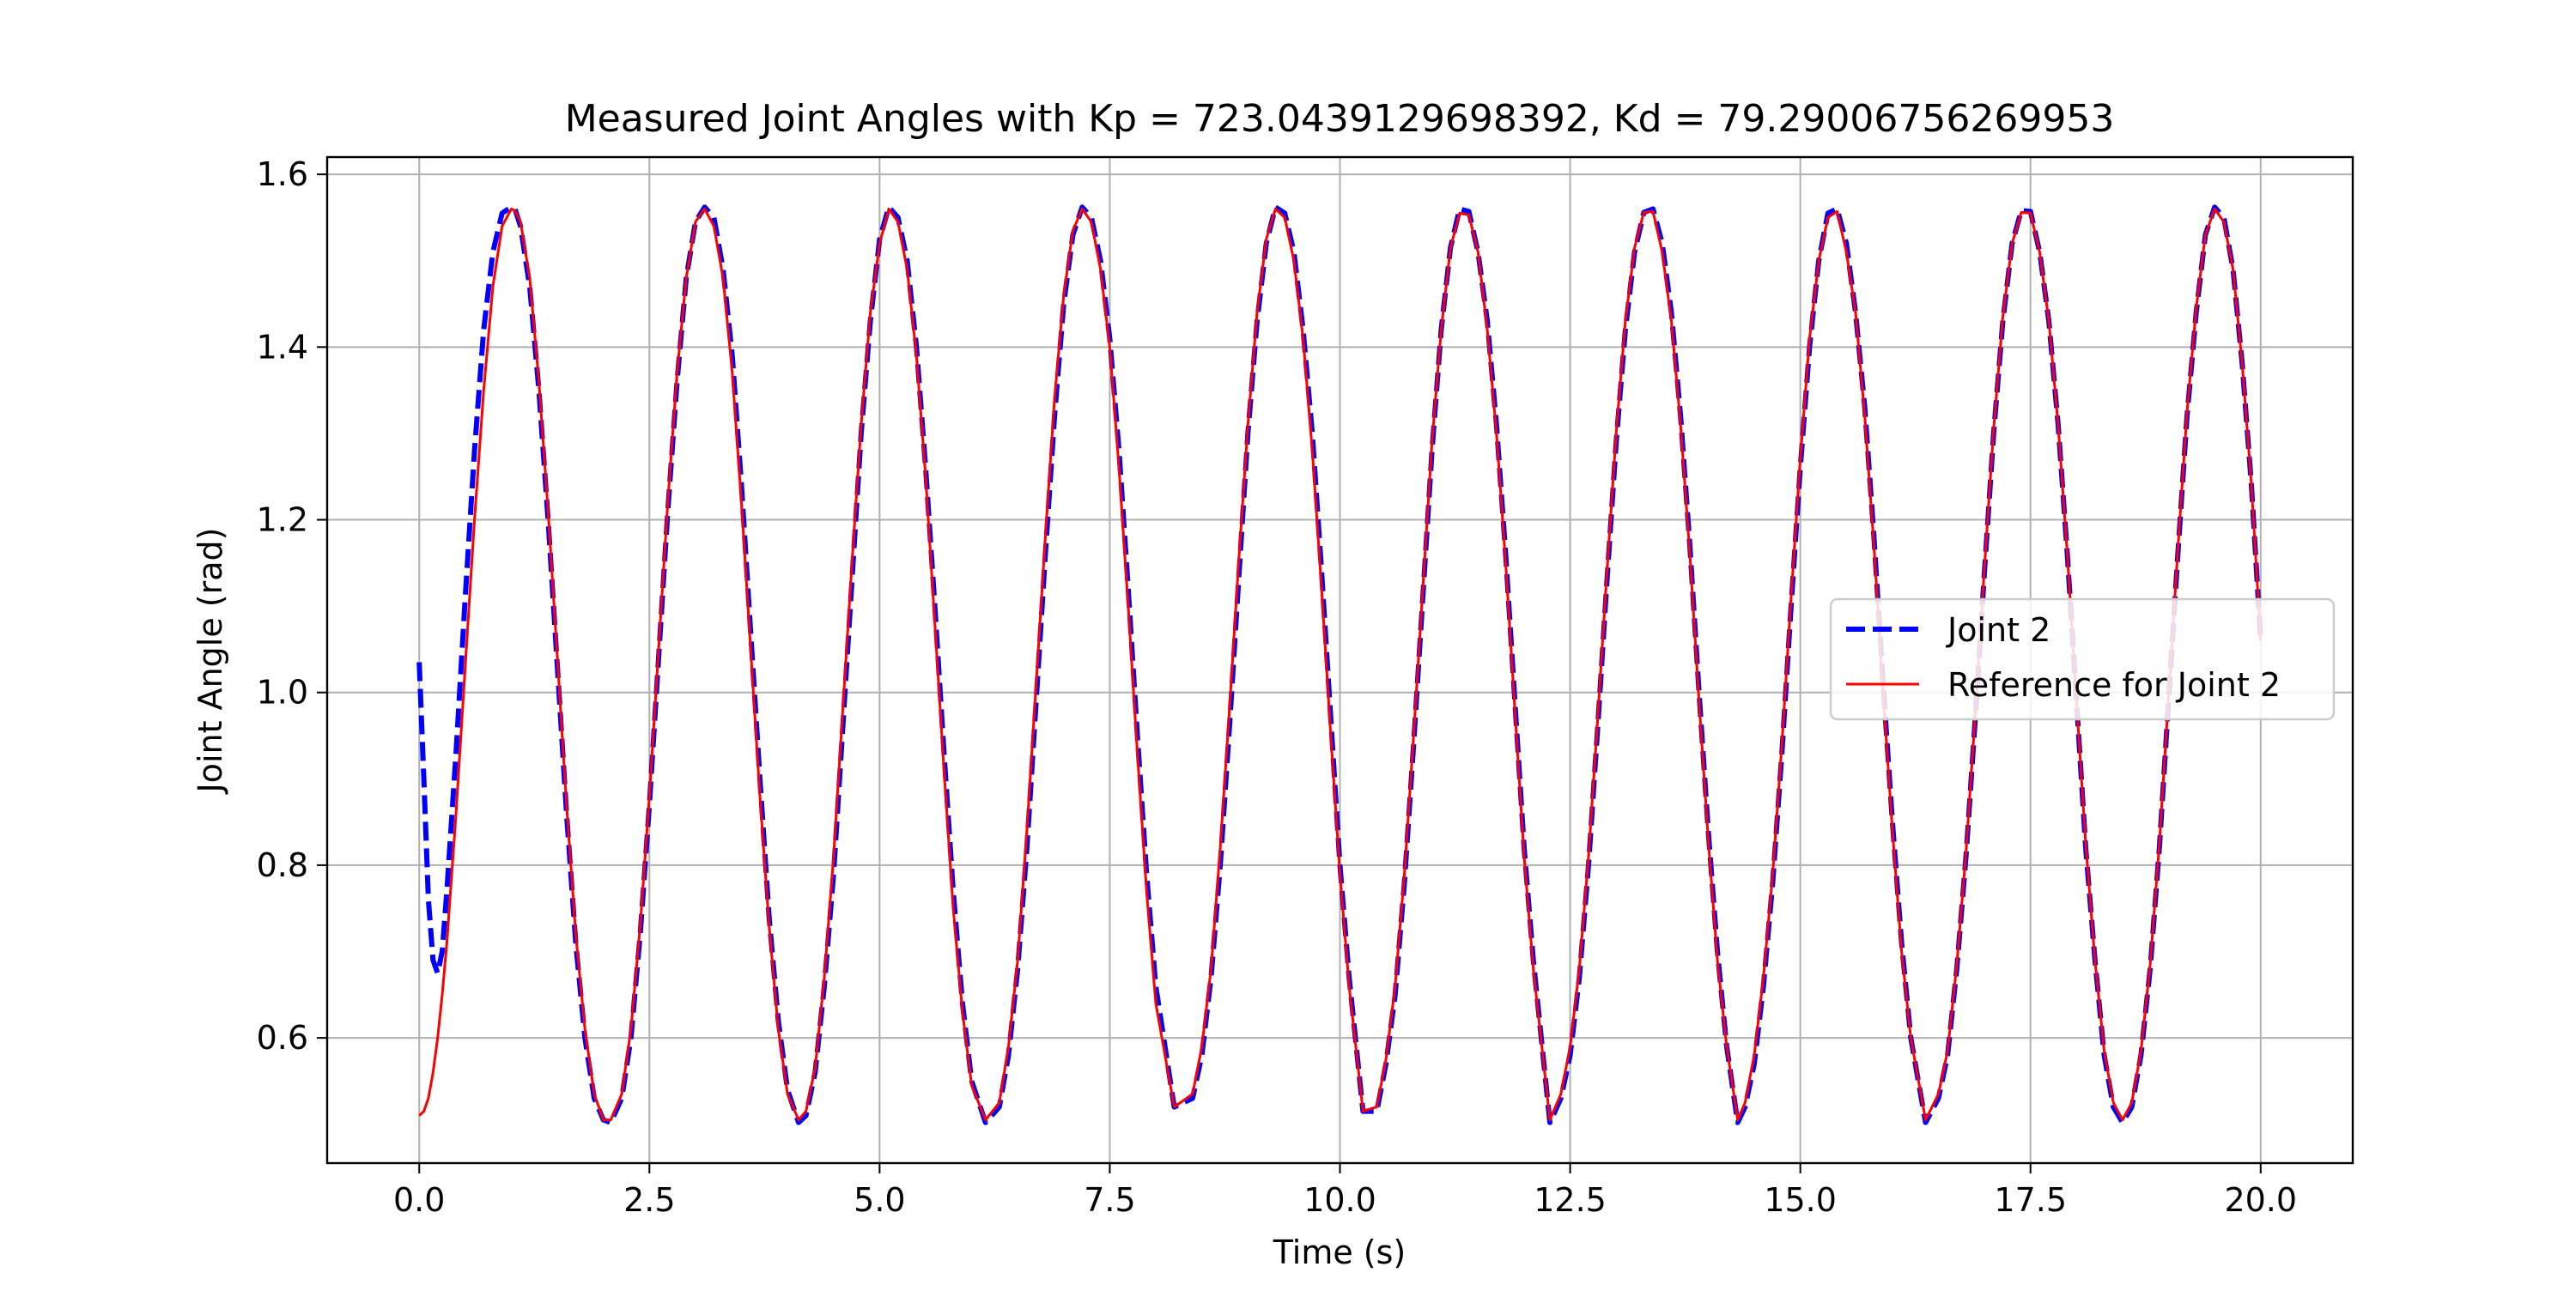 The height and width of the screenshot is (1291, 2576). I want to click on legend-label-reference: Reference for Joint 2, so click(2114, 685).